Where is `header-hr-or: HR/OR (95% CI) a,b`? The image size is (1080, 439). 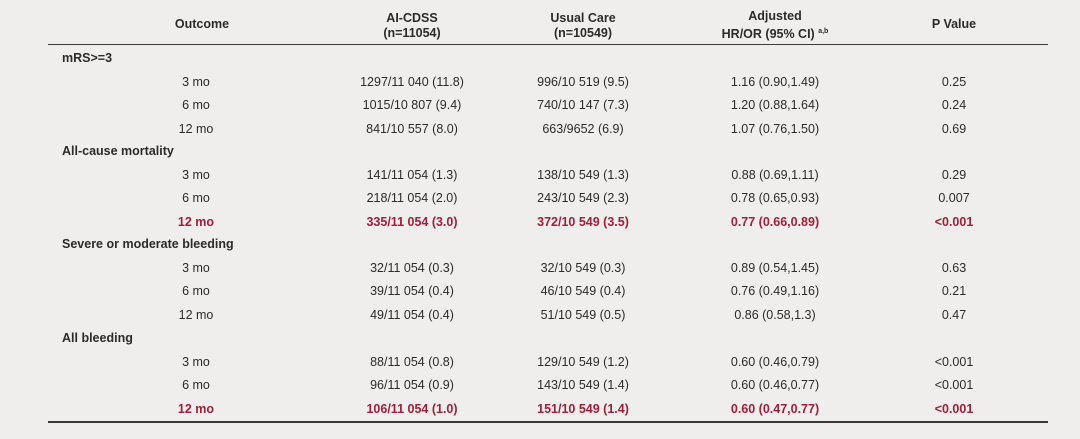 header-hr-or: HR/OR (95% CI) a,b is located at coordinates (775, 33).